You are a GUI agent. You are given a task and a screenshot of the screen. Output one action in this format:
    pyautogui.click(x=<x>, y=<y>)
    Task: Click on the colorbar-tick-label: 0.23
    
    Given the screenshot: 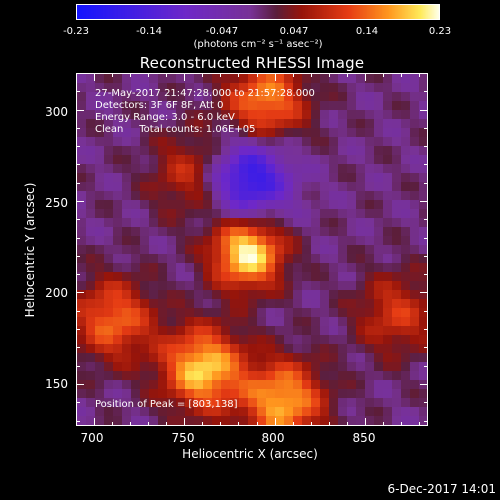 What is the action you would take?
    pyautogui.click(x=440, y=31)
    